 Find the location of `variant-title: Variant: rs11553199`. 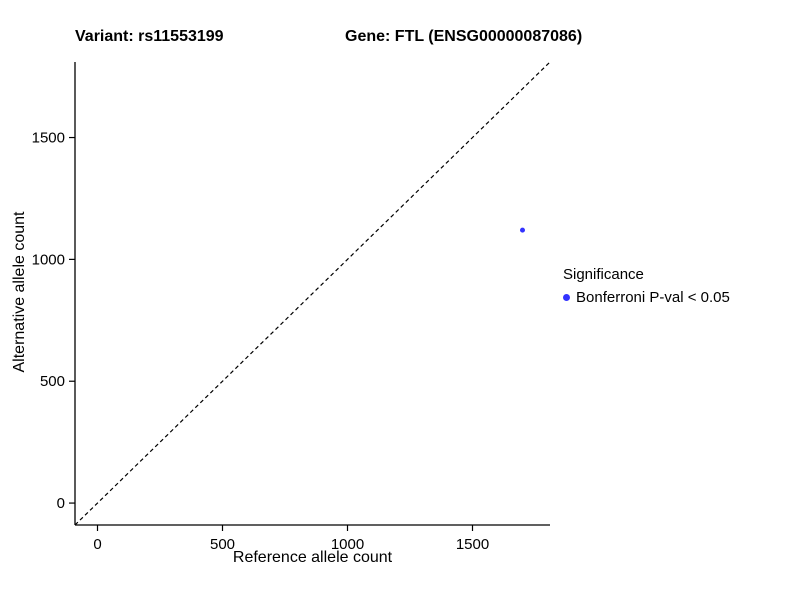

variant-title: Variant: rs11553199 is located at coordinates (149, 36).